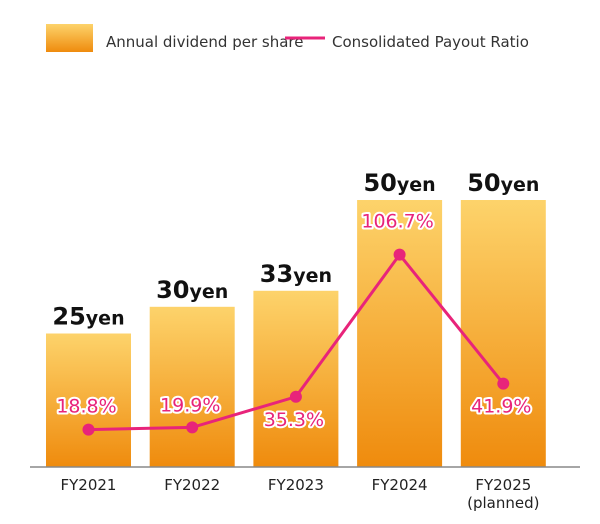 The width and height of the screenshot is (600, 524). Describe the element at coordinates (503, 383) in the screenshot. I see `payout-point-FY2025` at that location.